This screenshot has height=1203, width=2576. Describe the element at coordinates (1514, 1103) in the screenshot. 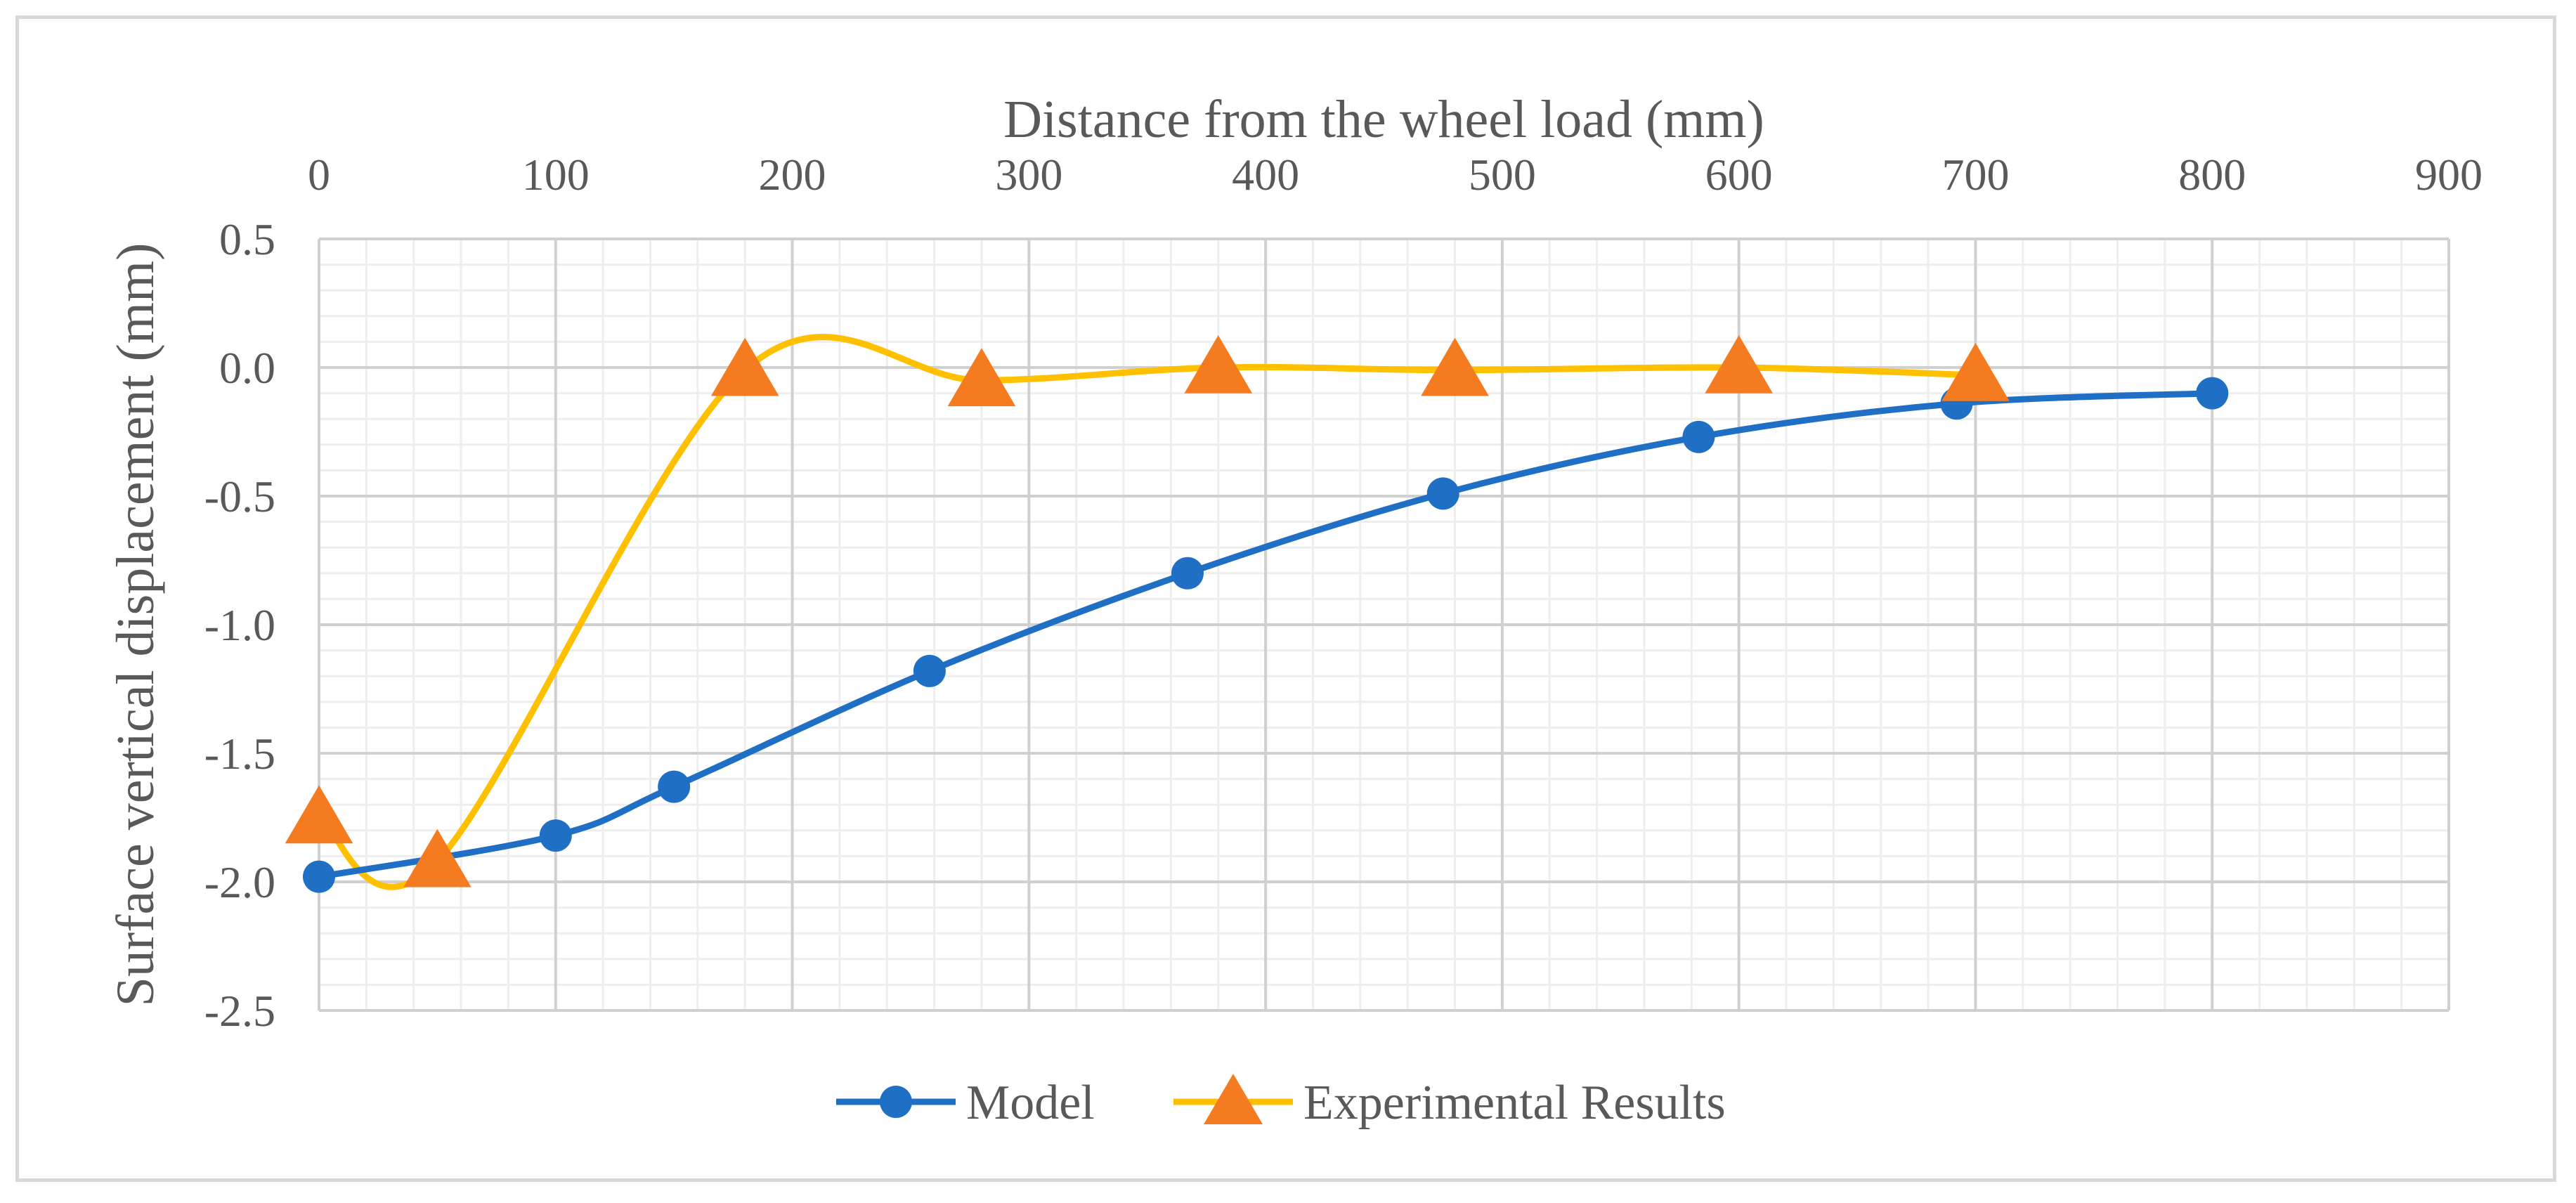

I see `legend-experimental-results-label: Experimental Results` at that location.